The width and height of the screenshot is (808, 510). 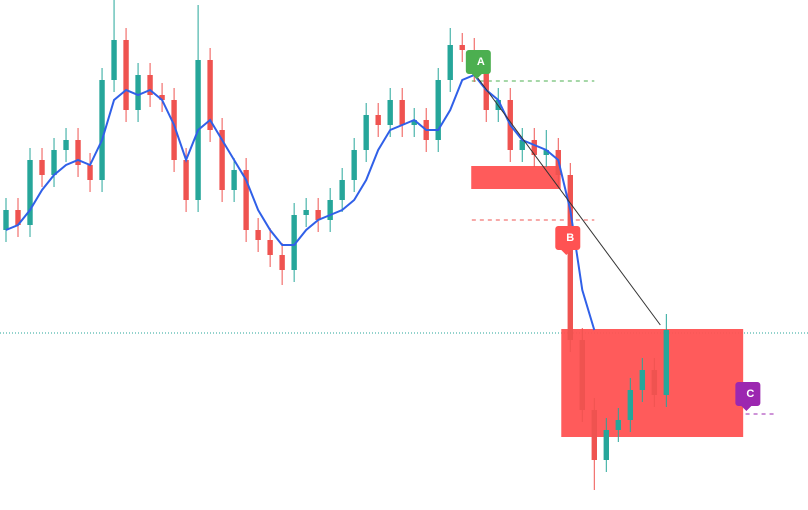 I want to click on trend-line, so click(x=569, y=201).